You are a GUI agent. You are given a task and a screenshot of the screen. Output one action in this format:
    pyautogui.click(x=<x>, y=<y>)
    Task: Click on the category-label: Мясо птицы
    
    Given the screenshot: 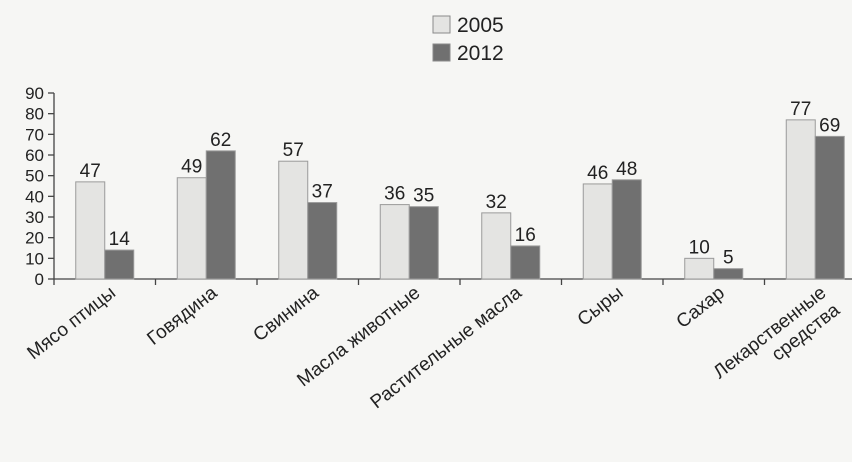 What is the action you would take?
    pyautogui.click(x=72, y=323)
    